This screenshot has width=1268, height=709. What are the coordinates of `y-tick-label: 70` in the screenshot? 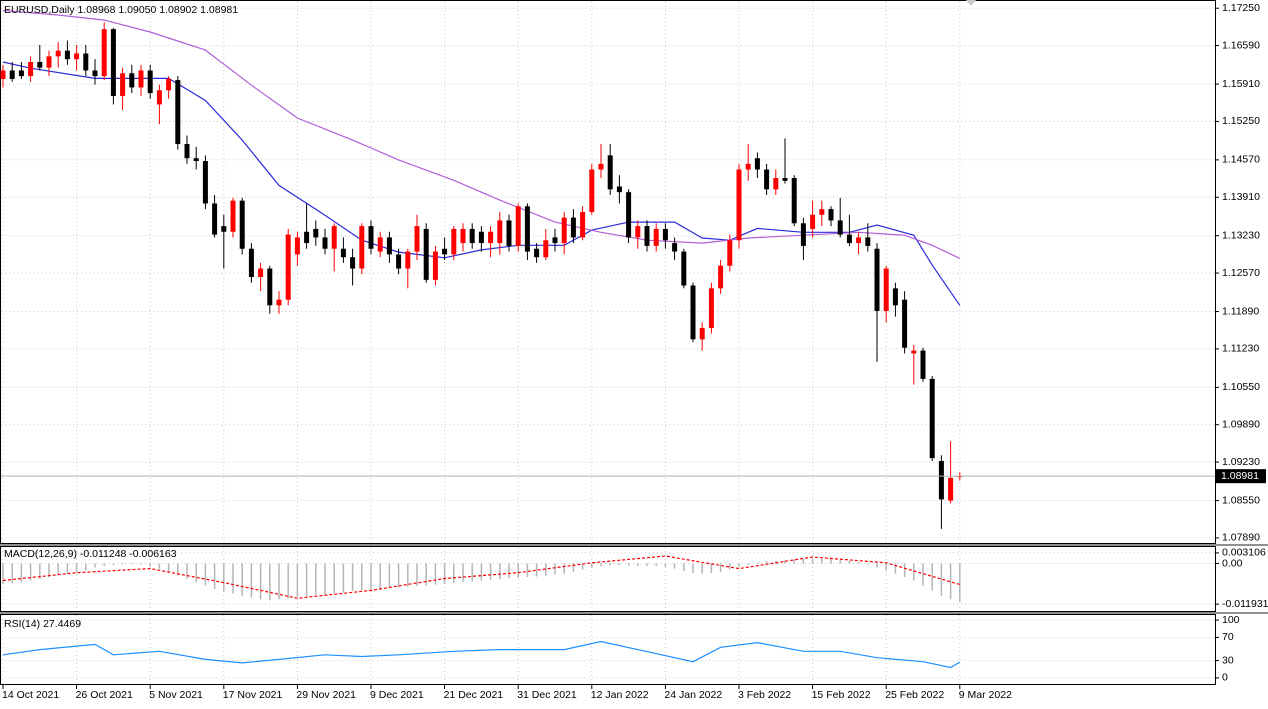 It's located at (1228, 637).